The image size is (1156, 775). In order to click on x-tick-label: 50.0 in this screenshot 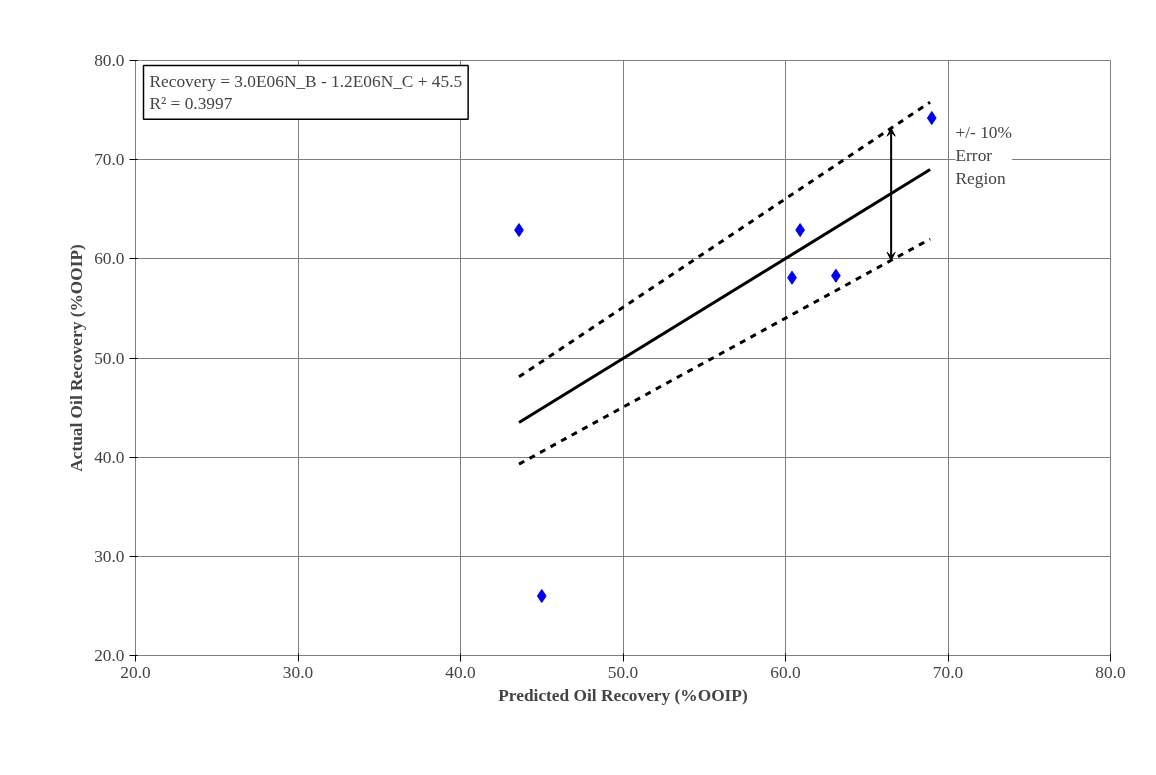, I will do `click(623, 672)`.